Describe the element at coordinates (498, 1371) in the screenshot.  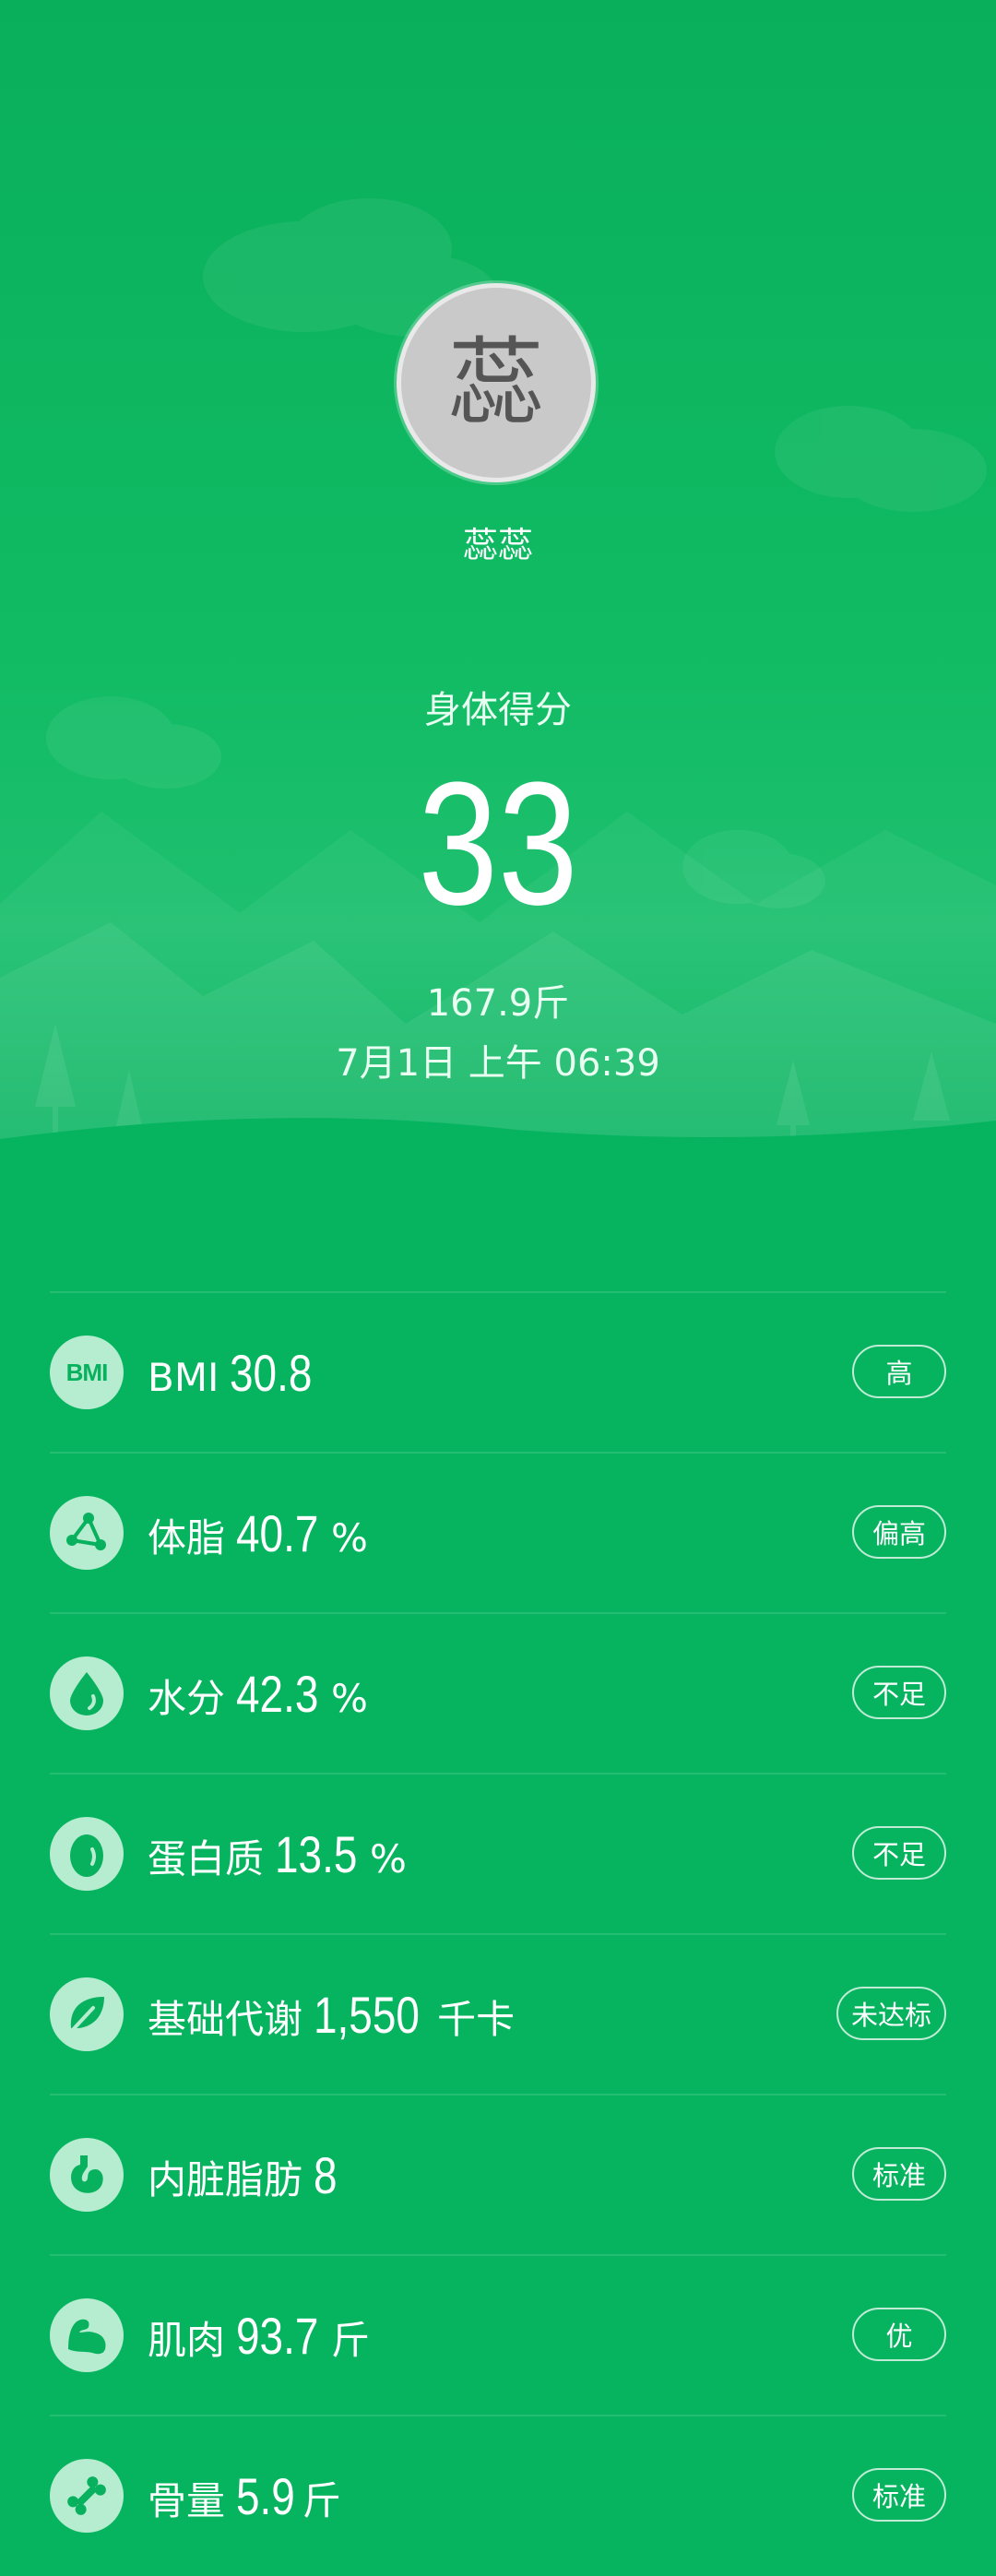
I see `metric-row-bmi: BMI BMI 30.8 高` at that location.